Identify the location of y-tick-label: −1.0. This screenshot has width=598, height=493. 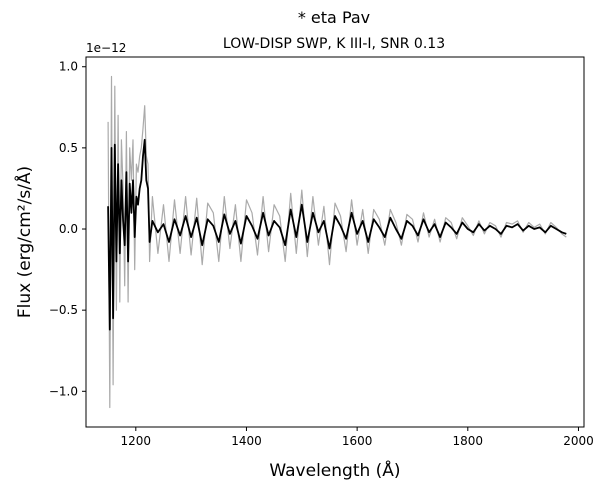
(63, 391).